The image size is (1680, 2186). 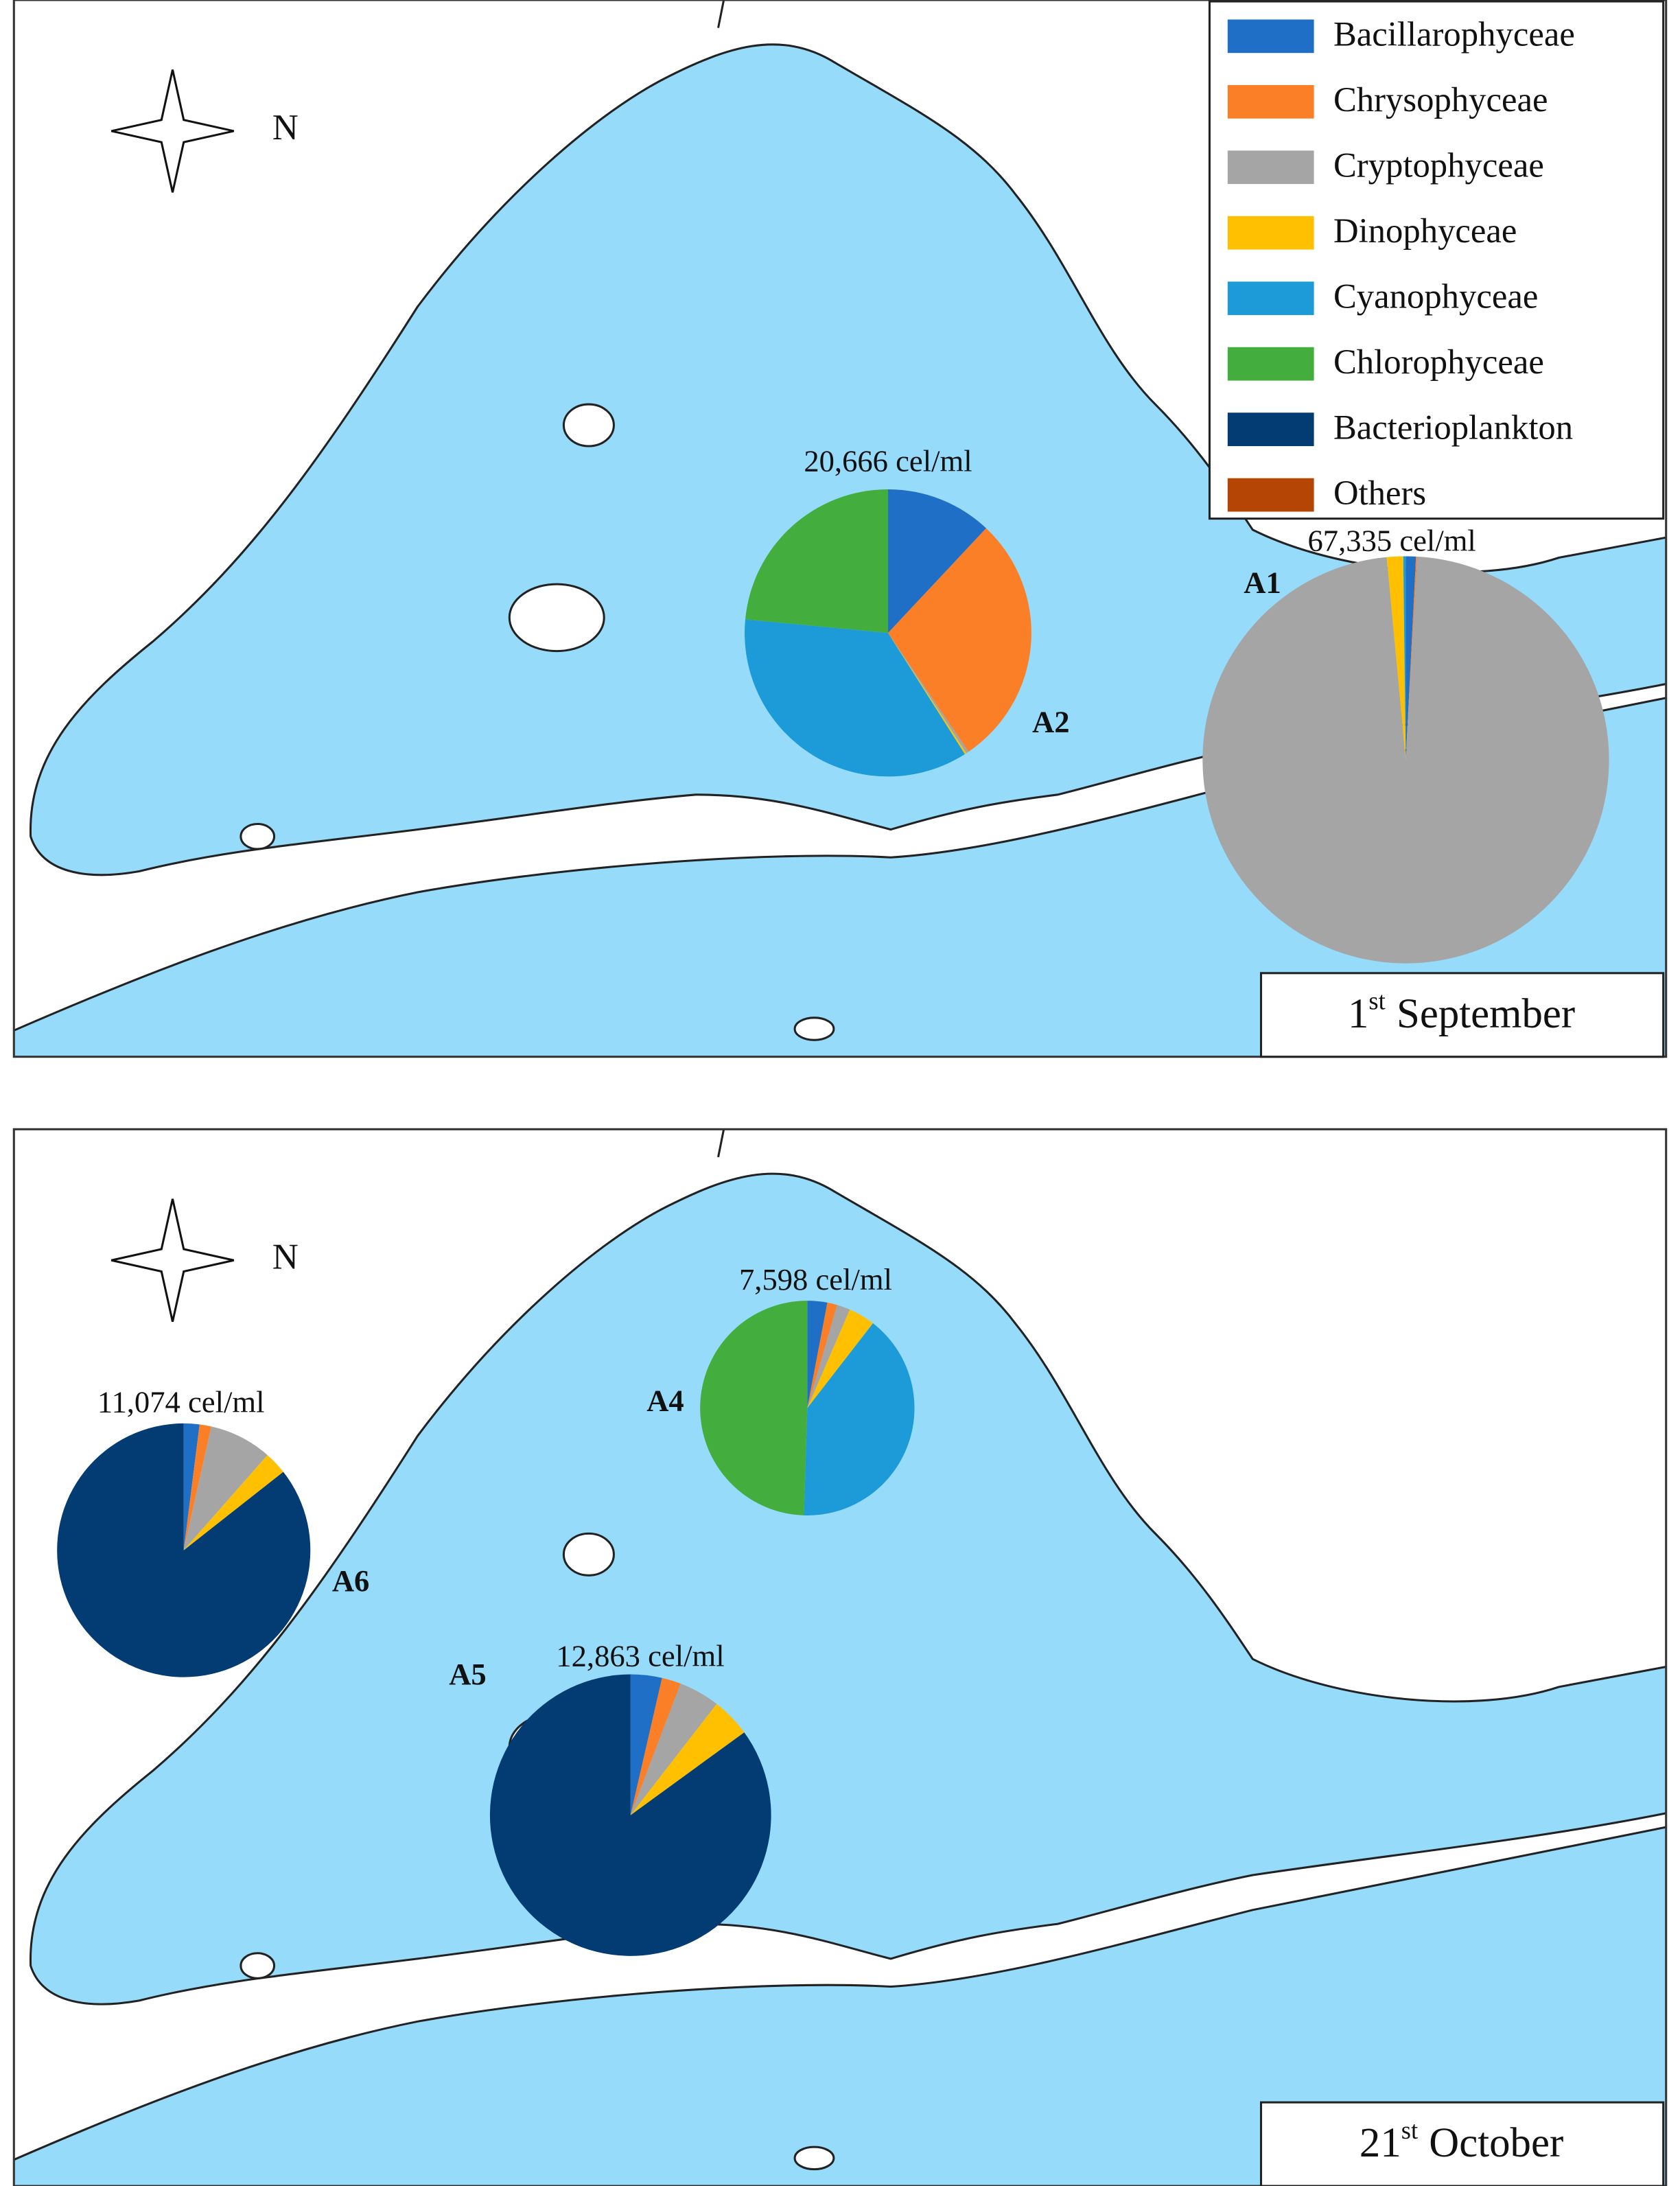 I want to click on site-label: A1, so click(x=1262, y=582).